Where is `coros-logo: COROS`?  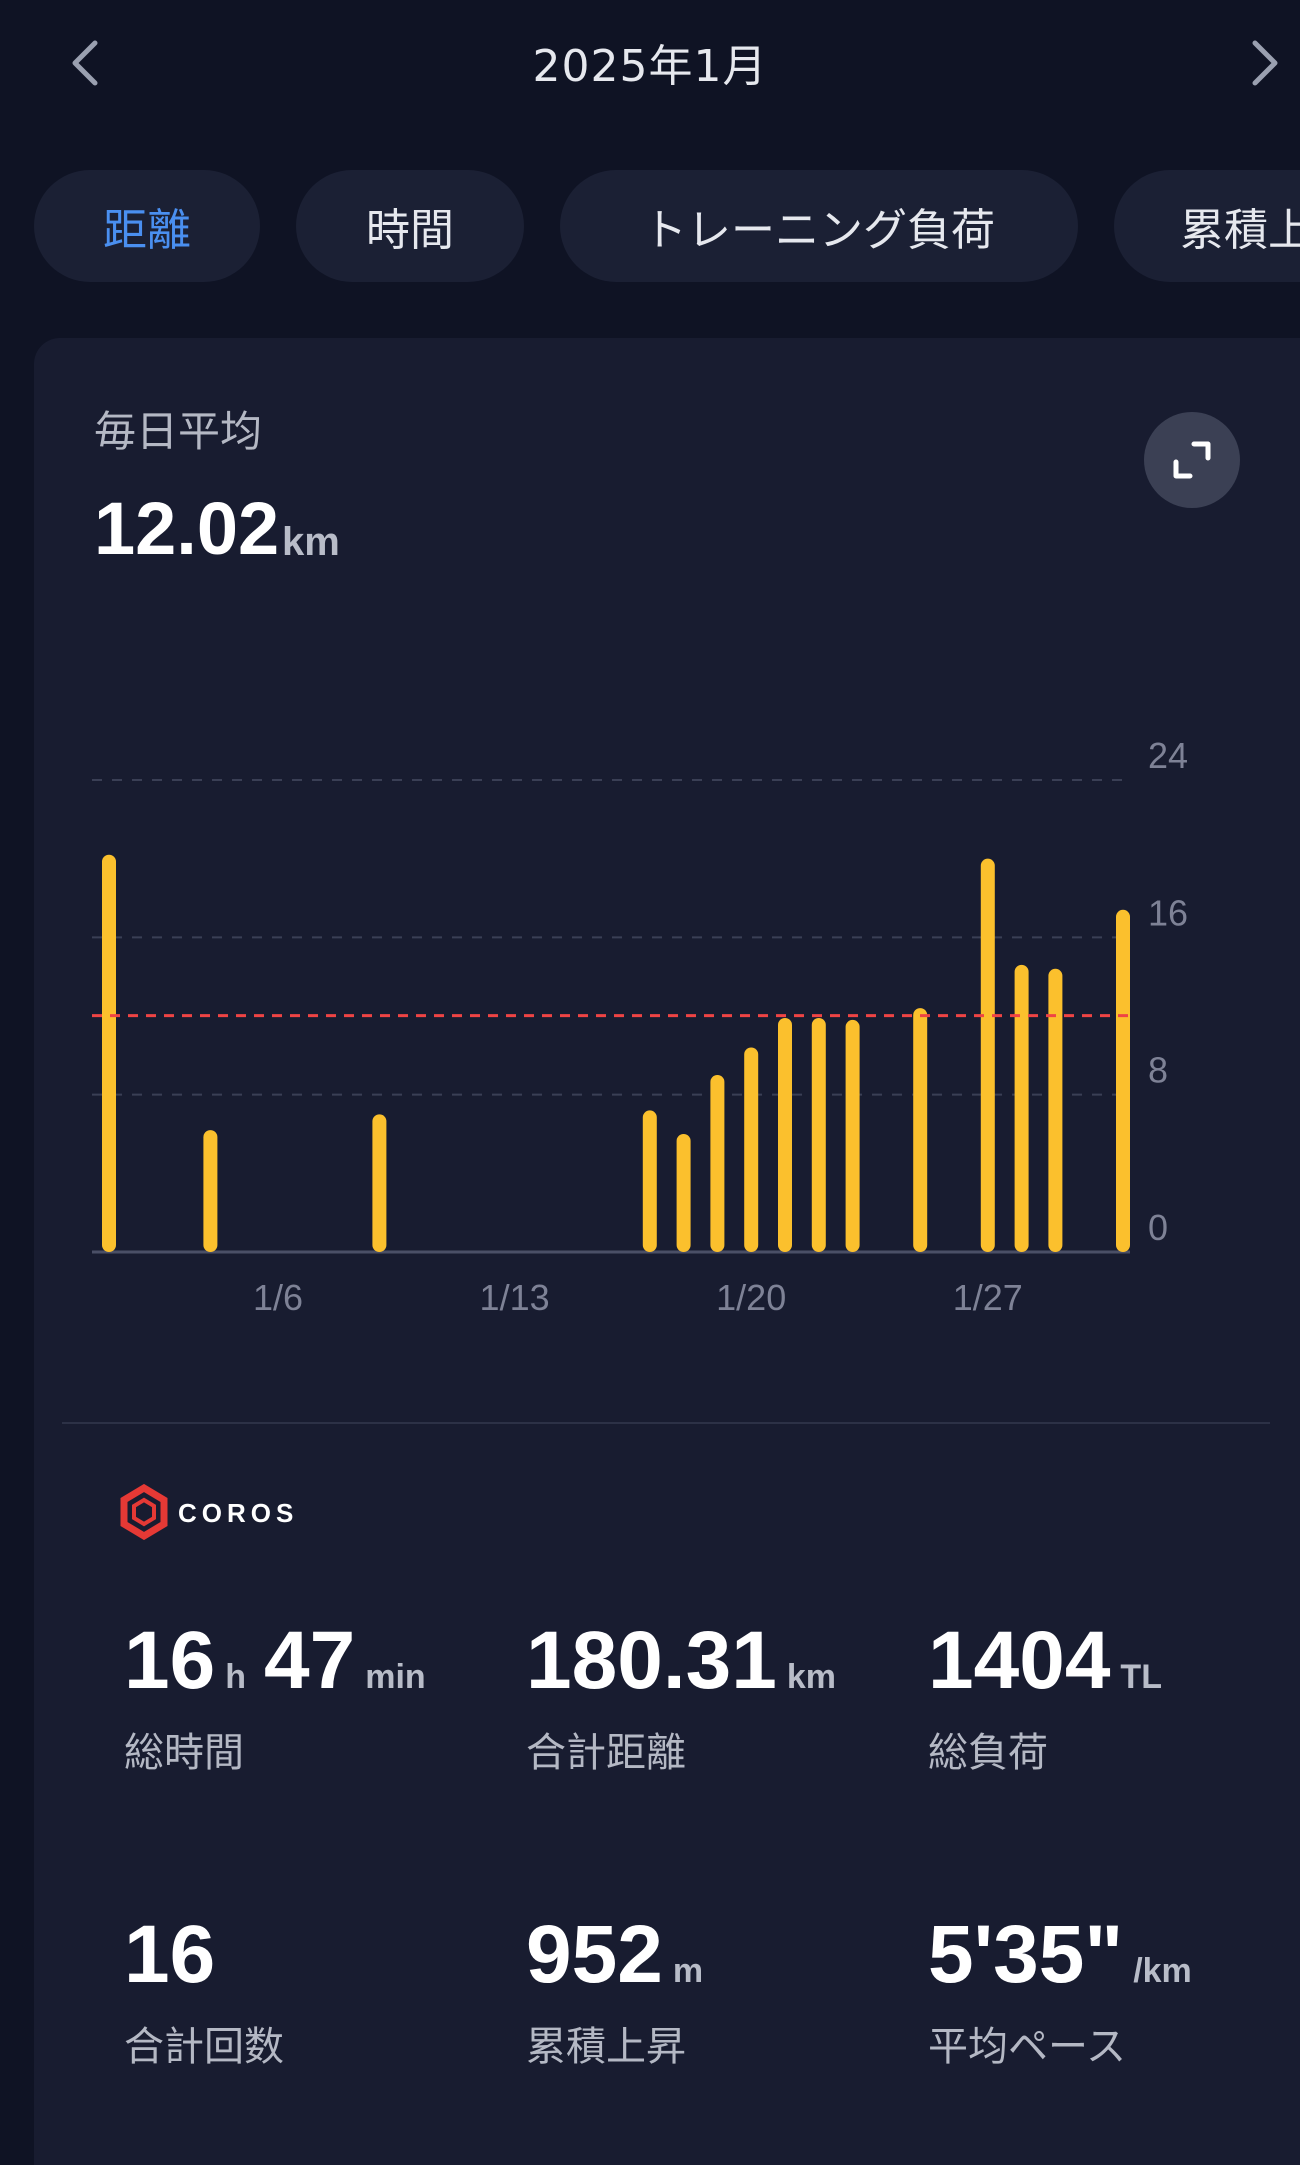 coros-logo: COROS is located at coordinates (209, 1512).